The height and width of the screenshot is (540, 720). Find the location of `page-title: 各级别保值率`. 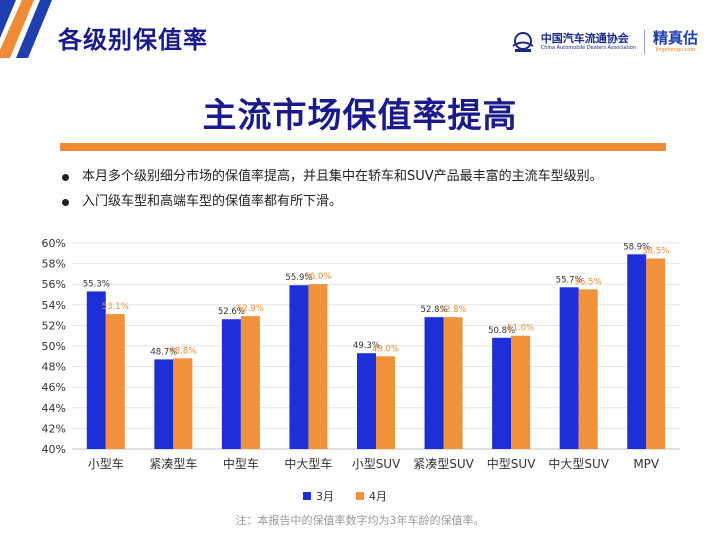

page-title: 各级别保值率 is located at coordinates (133, 40).